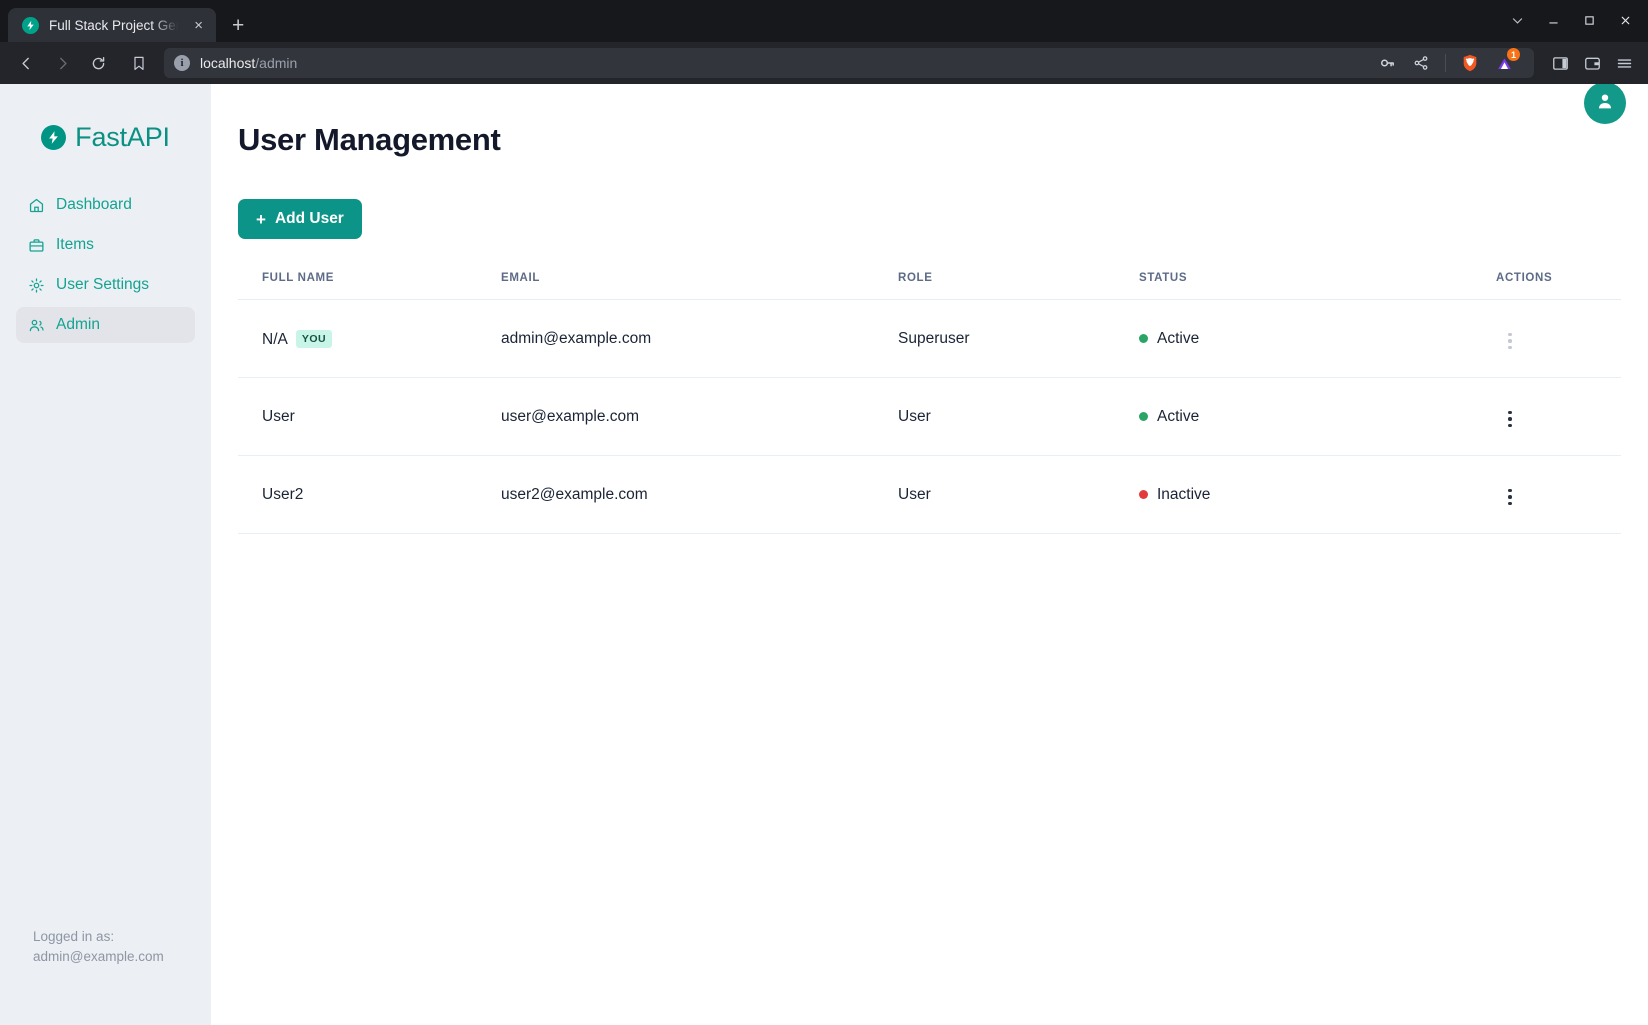  Describe the element at coordinates (276, 63) in the screenshot. I see `url-path: /admin` at that location.